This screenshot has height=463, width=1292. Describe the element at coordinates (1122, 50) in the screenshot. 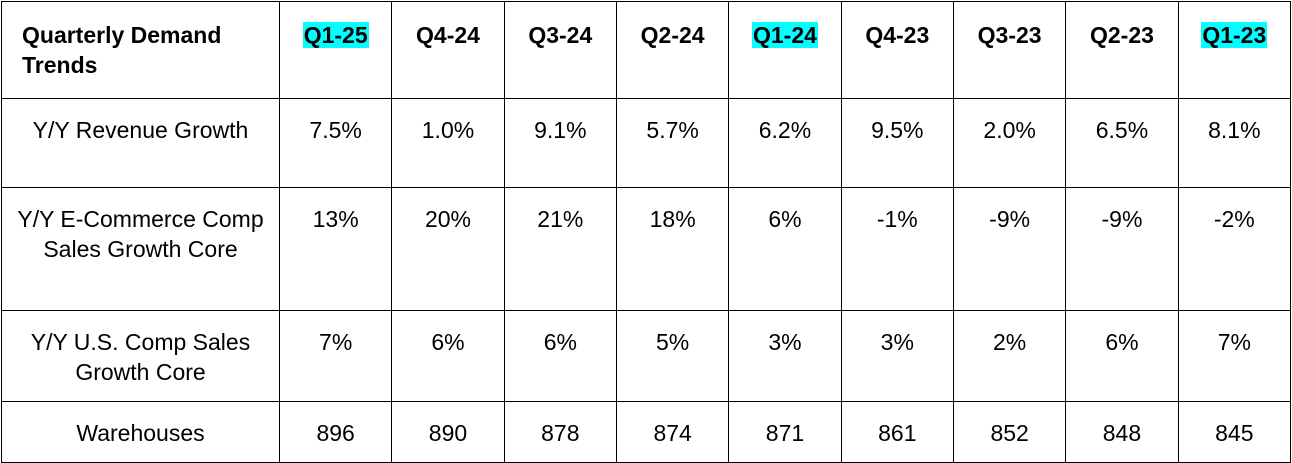

I see `column-header: Q2-23` at that location.